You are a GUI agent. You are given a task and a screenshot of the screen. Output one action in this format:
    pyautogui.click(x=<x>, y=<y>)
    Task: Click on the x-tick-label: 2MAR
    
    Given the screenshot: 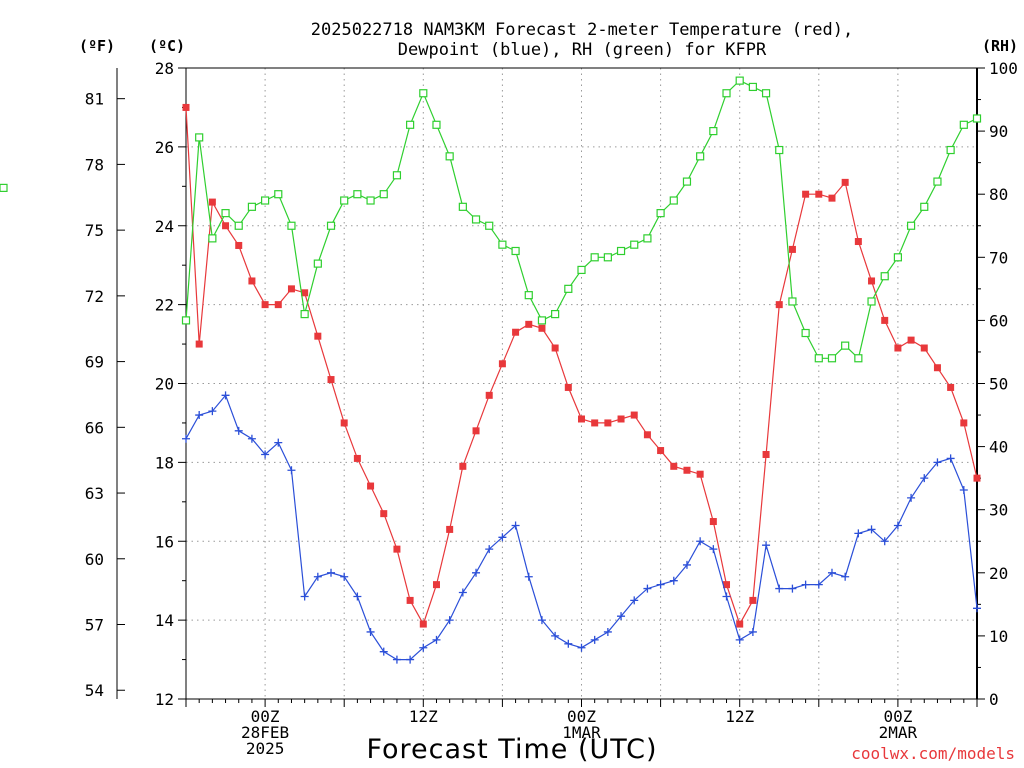 What is the action you would take?
    pyautogui.click(x=898, y=732)
    